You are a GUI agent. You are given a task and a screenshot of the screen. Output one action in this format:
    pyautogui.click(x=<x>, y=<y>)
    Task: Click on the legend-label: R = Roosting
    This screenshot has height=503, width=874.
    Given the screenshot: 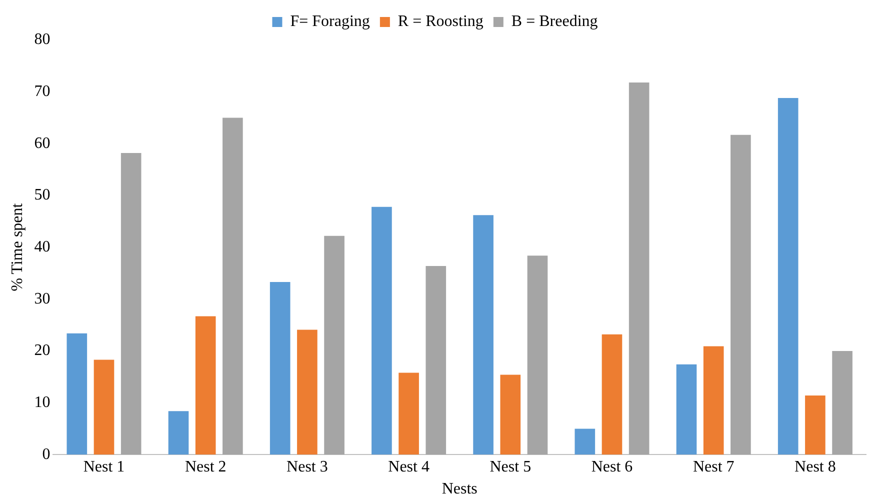 What is the action you would take?
    pyautogui.click(x=441, y=21)
    